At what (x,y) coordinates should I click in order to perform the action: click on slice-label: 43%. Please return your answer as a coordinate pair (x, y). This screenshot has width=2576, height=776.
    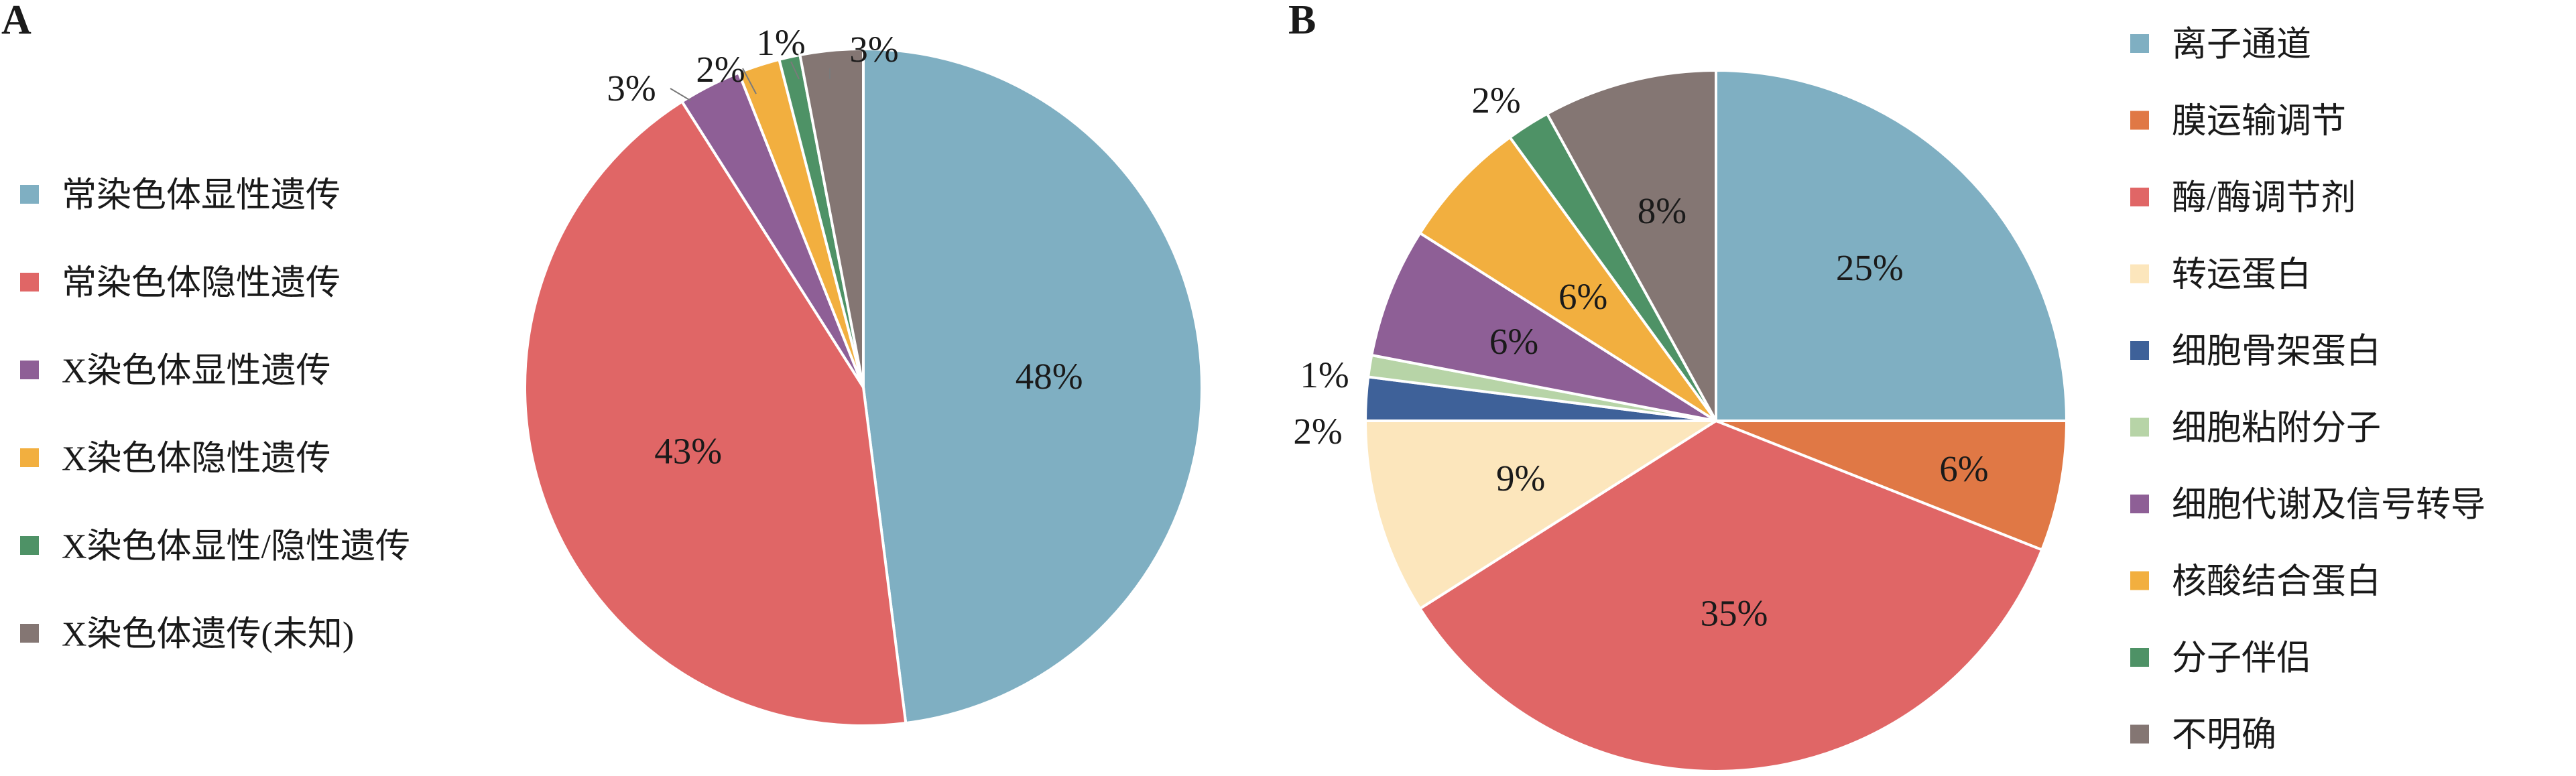
    Looking at the image, I should click on (688, 450).